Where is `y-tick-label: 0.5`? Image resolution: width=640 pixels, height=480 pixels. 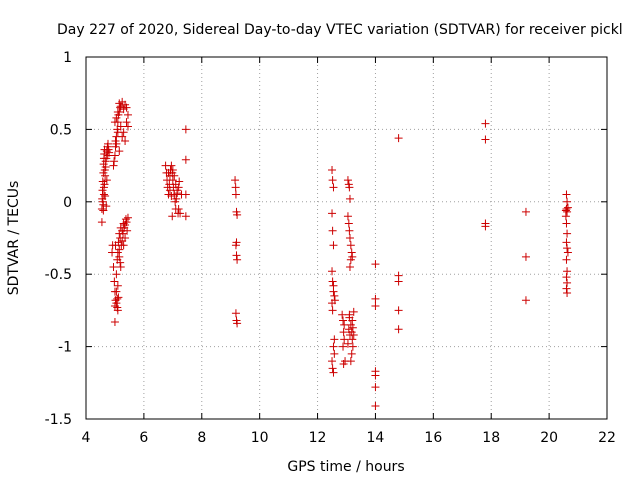 y-tick-label: 0.5 is located at coordinates (61, 130).